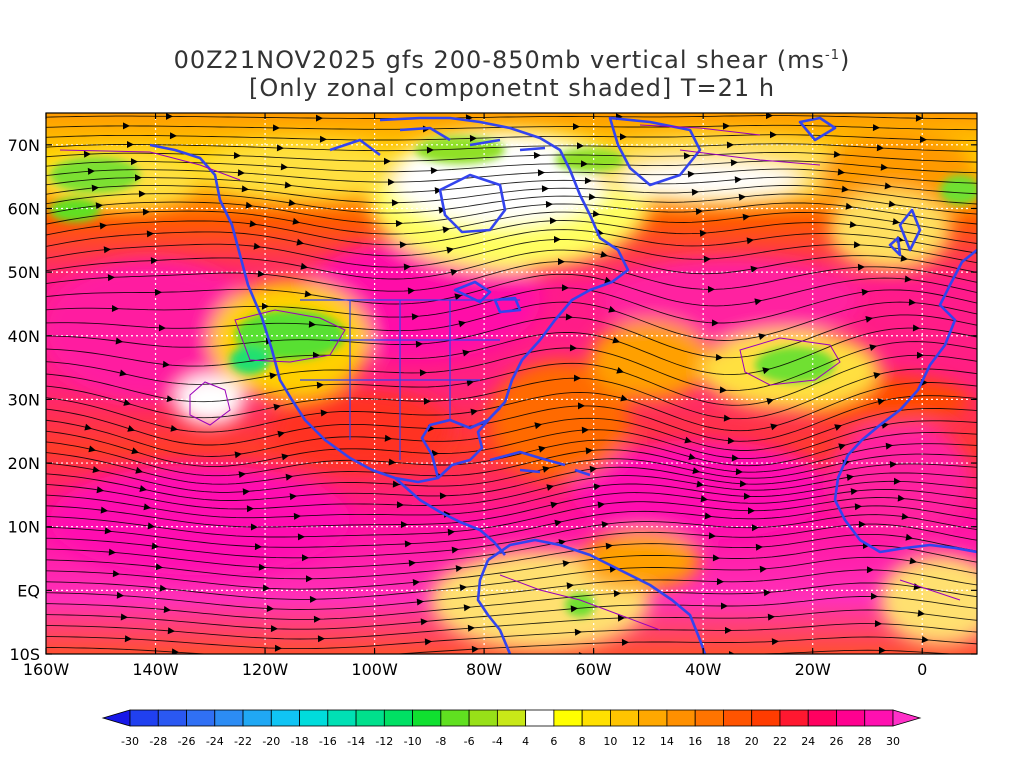 Image resolution: width=1024 pixels, height=768 pixels. What do you see at coordinates (780, 741) in the screenshot?
I see `colorbar-label: 22` at bounding box center [780, 741].